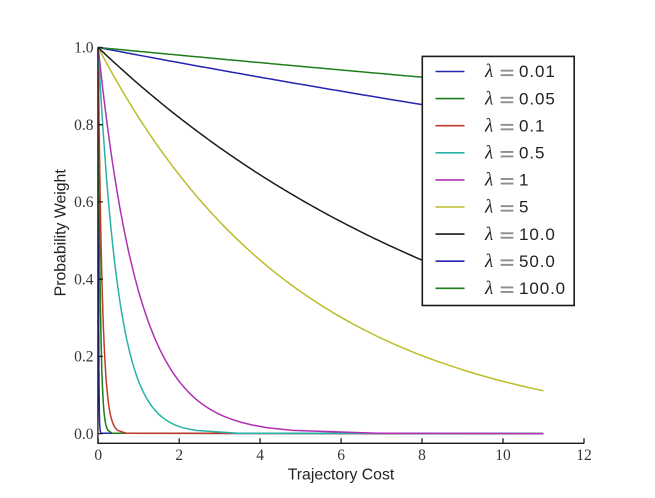 This screenshot has width=655, height=498. Describe the element at coordinates (84, 279) in the screenshot. I see `svg-text: 0.4` at that location.